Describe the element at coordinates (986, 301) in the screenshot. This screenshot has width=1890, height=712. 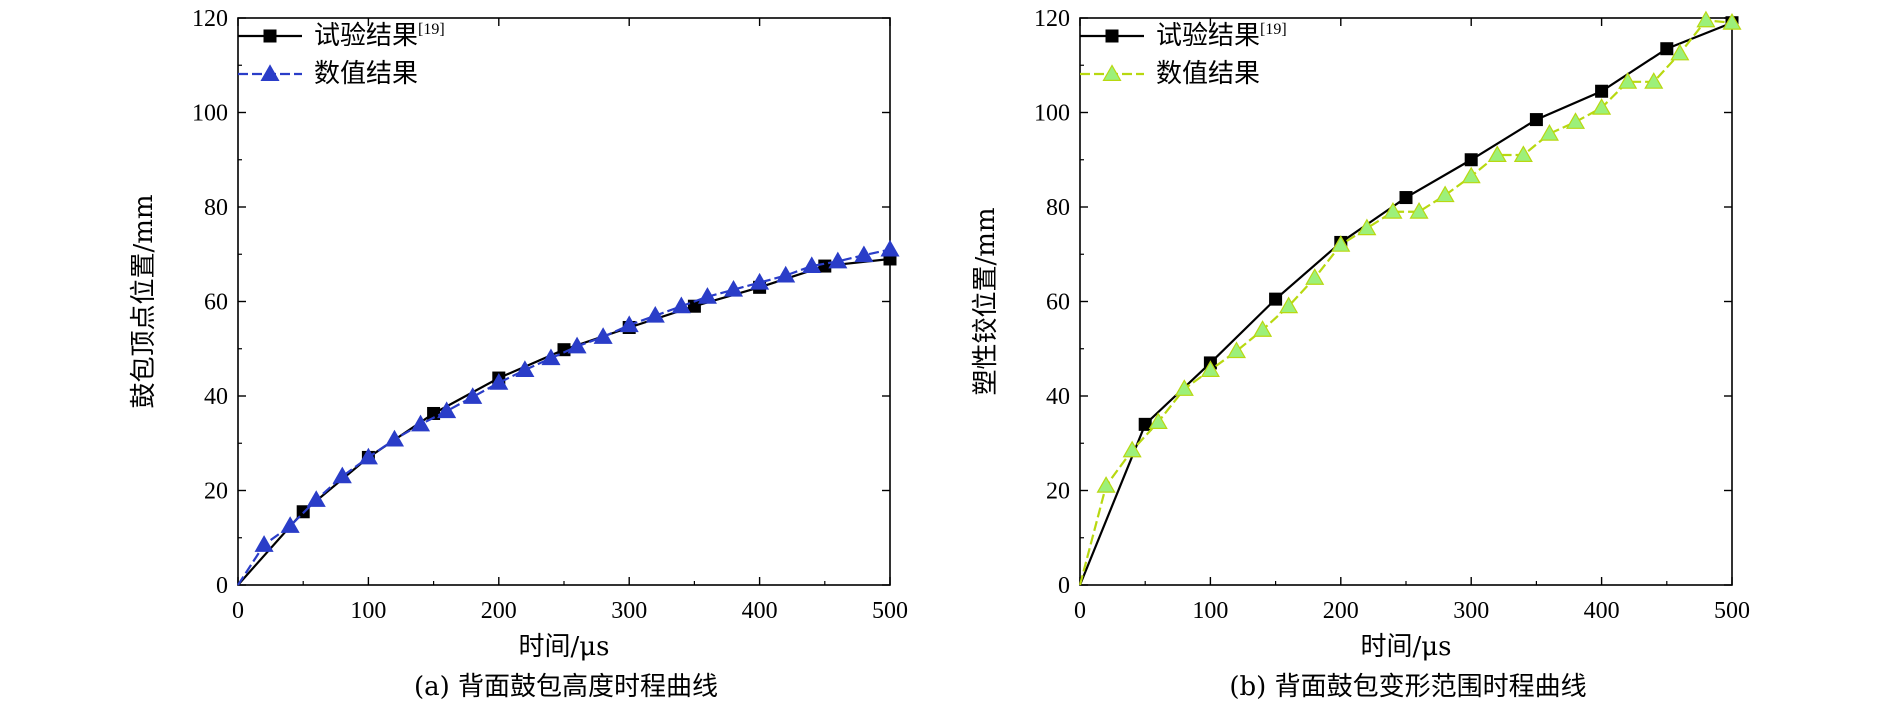
I see `y-axis-label: 塑性铰位置/mm` at that location.